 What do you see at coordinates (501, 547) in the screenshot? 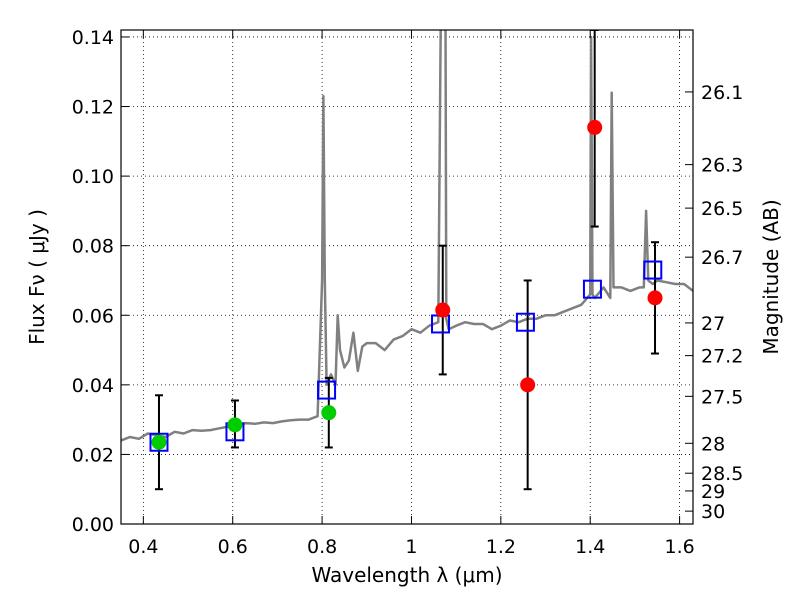
I see `x-tick-label: 1.2` at bounding box center [501, 547].